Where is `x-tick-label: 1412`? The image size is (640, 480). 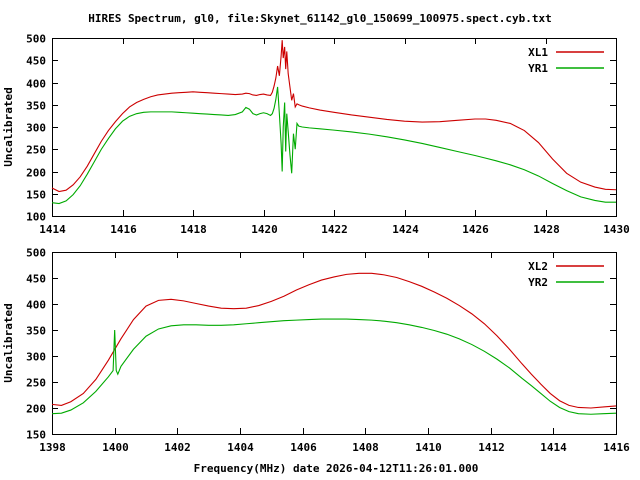 x-tick-label: 1412 is located at coordinates (491, 447).